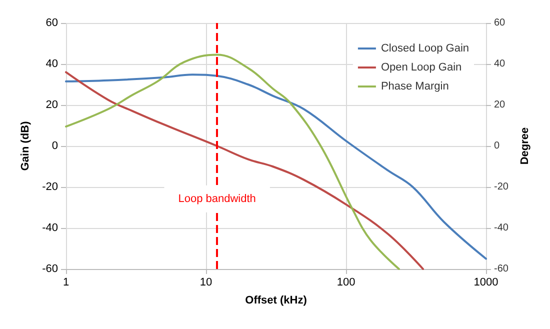 Image resolution: width=550 pixels, height=329 pixels. What do you see at coordinates (501, 269) in the screenshot?
I see `y2-tick-label: -60` at bounding box center [501, 269].